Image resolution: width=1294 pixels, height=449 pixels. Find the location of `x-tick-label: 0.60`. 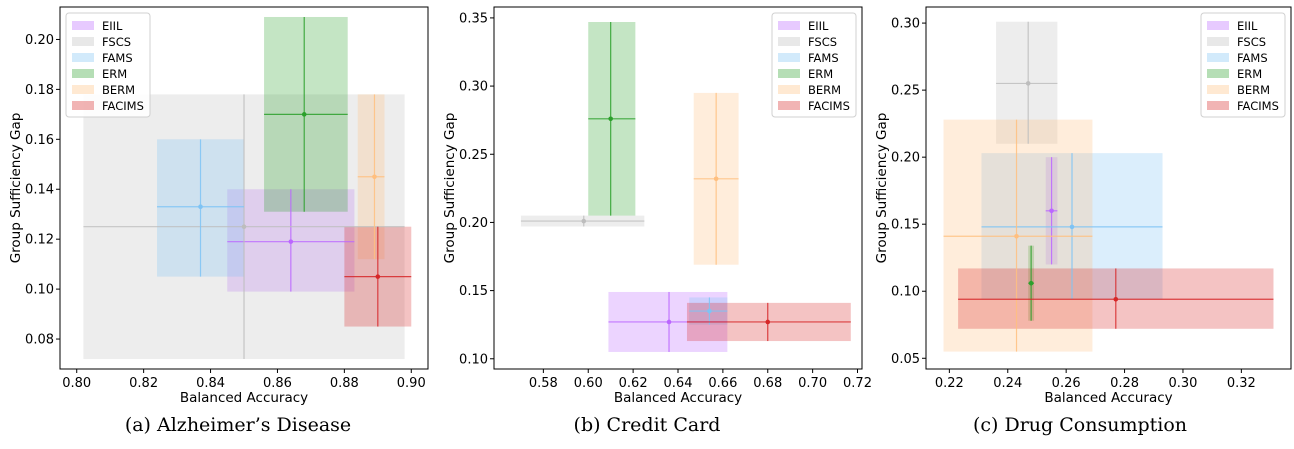

x-tick-label: 0.60 is located at coordinates (588, 383).